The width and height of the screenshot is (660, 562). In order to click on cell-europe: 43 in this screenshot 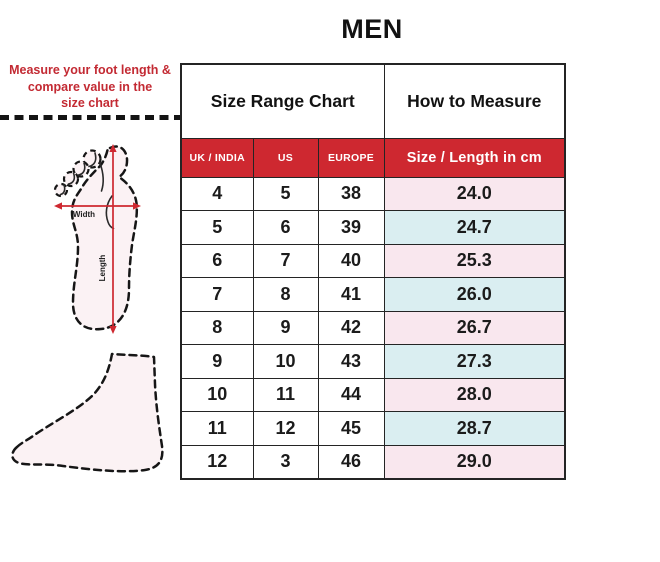, I will do `click(351, 361)`.